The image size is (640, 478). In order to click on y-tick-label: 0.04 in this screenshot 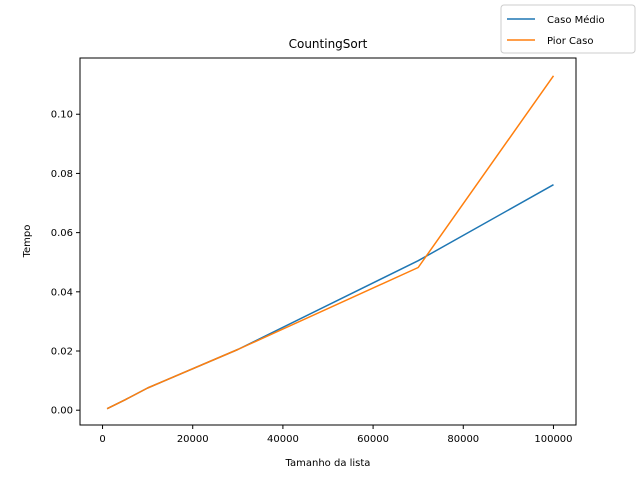, I will do `click(62, 292)`.